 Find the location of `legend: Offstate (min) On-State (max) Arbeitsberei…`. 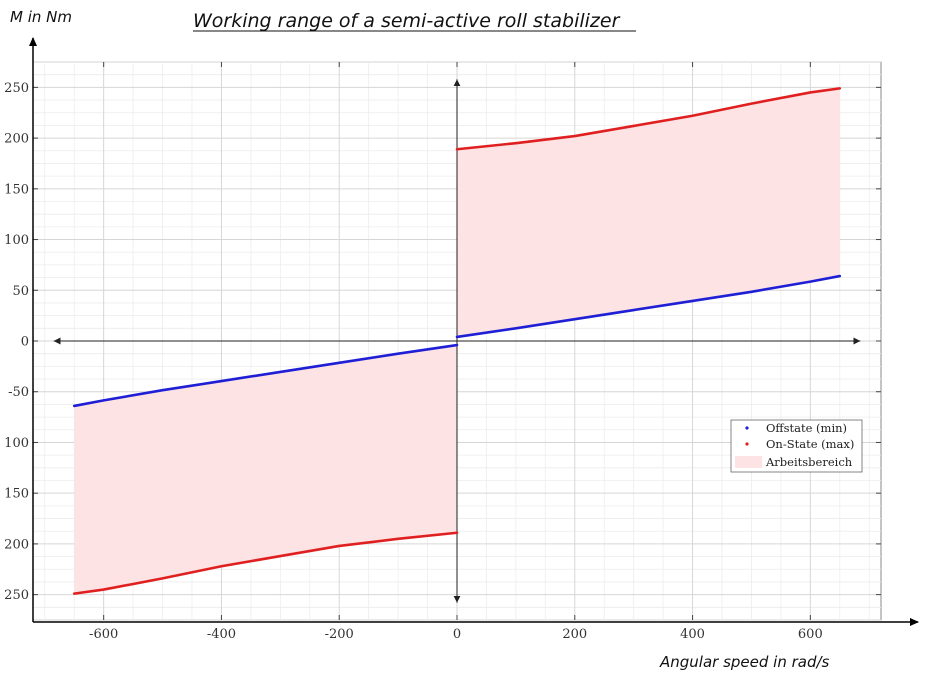

legend: Offstate (min) On-State (max) Arbeitsberei… is located at coordinates (796, 446).